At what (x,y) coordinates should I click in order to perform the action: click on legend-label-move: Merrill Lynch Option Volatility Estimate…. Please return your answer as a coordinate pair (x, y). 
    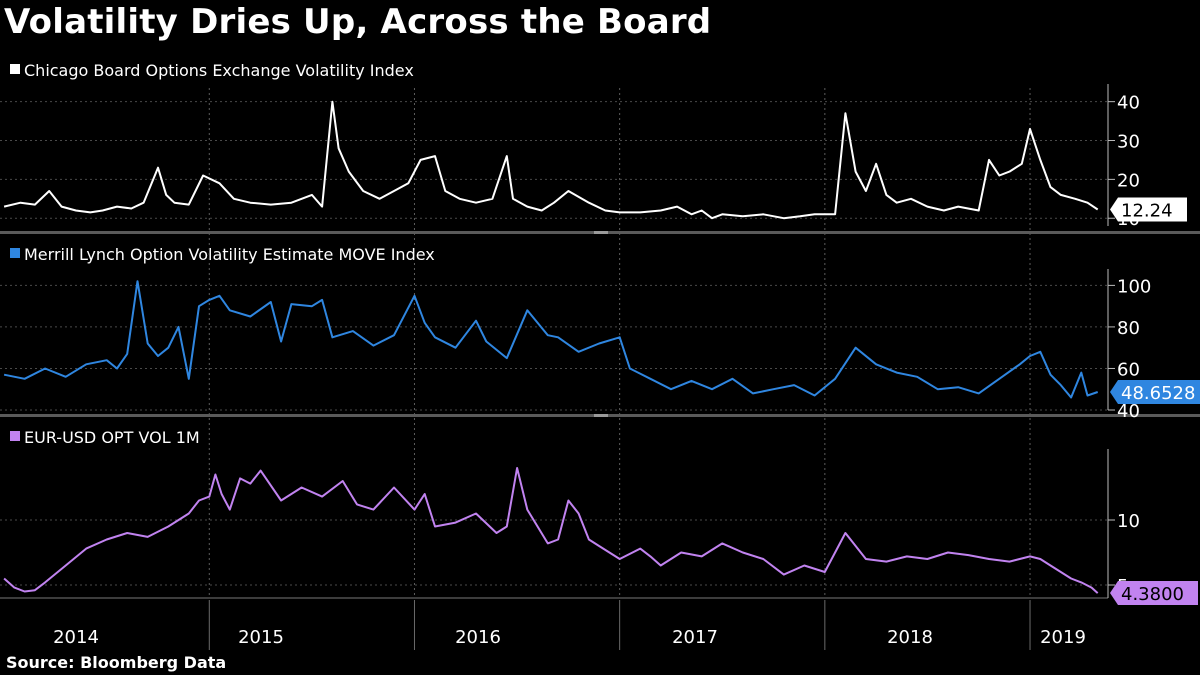
    Looking at the image, I should click on (229, 254).